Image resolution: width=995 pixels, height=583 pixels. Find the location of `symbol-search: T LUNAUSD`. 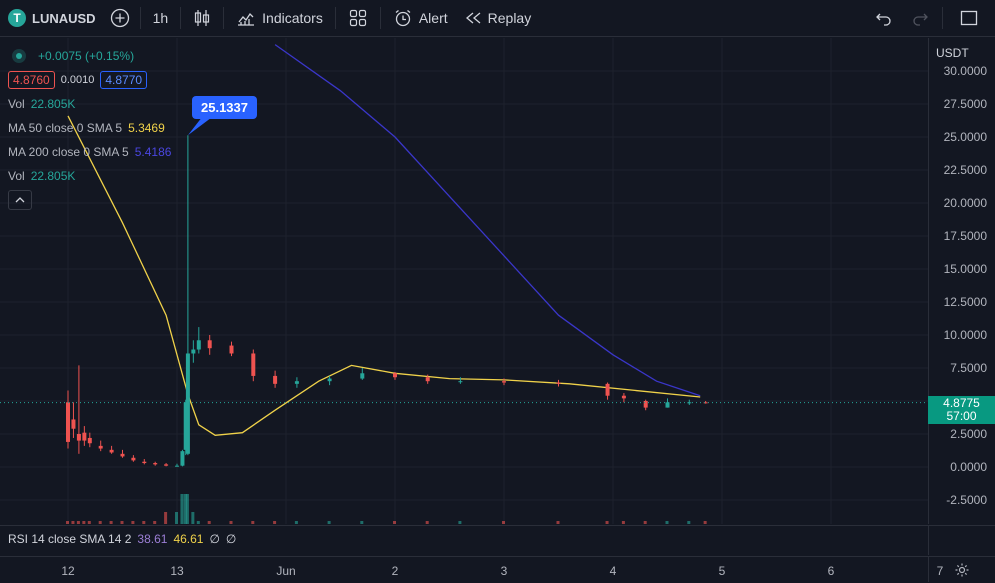

symbol-search: T LUNAUSD is located at coordinates (52, 18).